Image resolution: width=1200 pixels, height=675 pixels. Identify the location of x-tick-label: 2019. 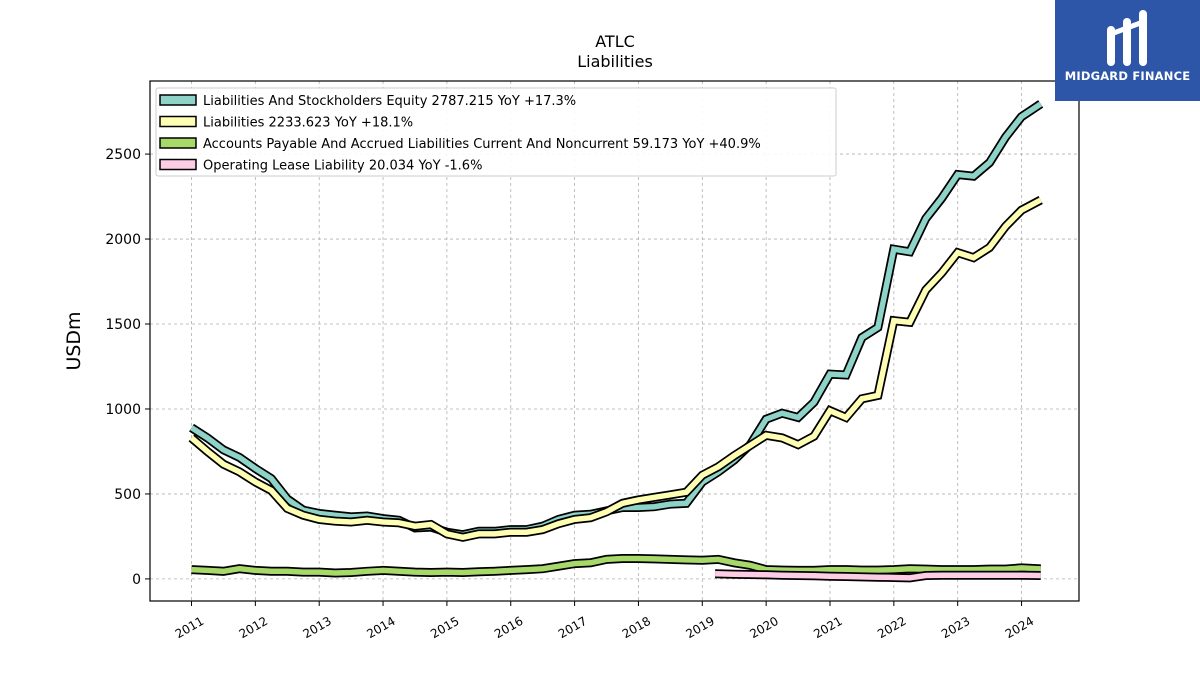
(700, 627).